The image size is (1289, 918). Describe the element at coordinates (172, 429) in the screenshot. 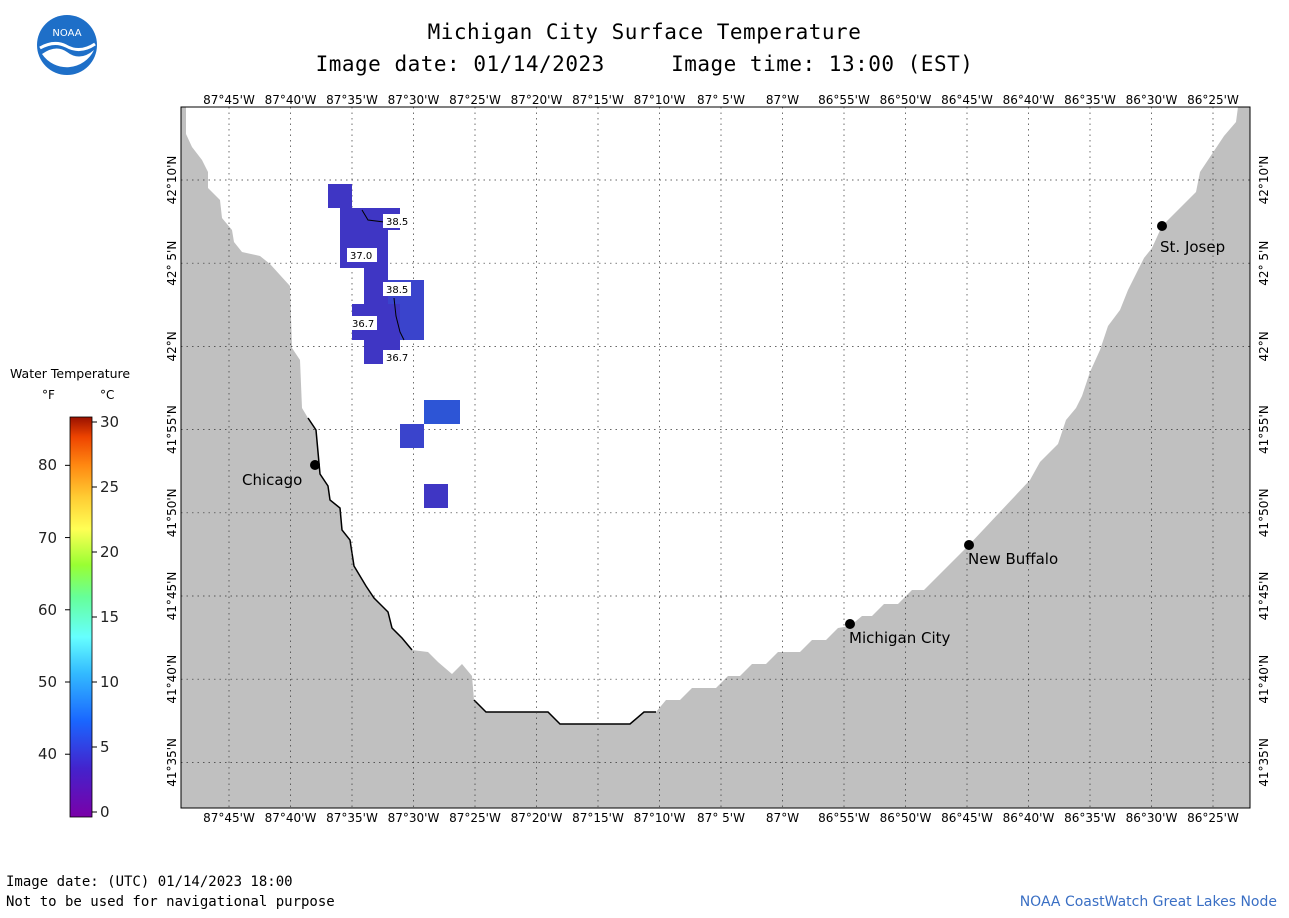

I see `lat-label: 41°55'N` at that location.